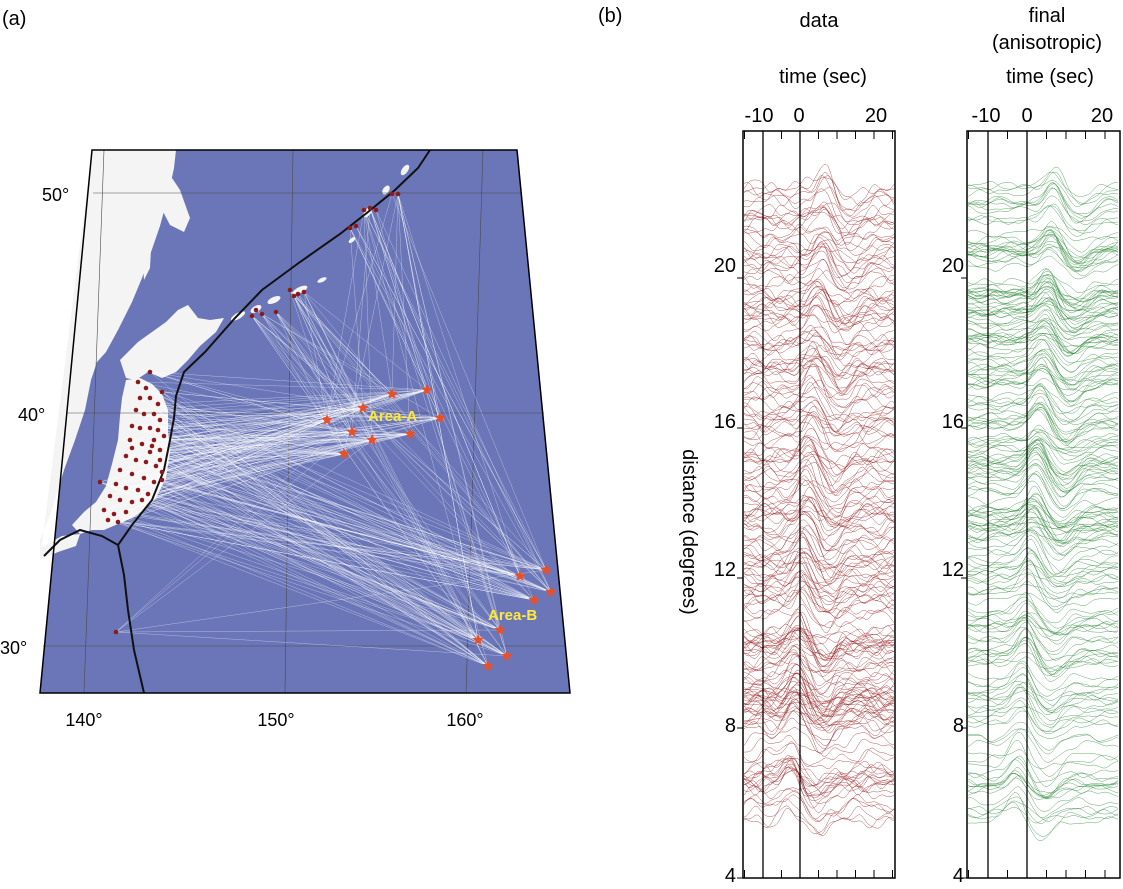 This screenshot has width=1123, height=889. What do you see at coordinates (986, 116) in the screenshot?
I see `x-tick-label: -10` at bounding box center [986, 116].